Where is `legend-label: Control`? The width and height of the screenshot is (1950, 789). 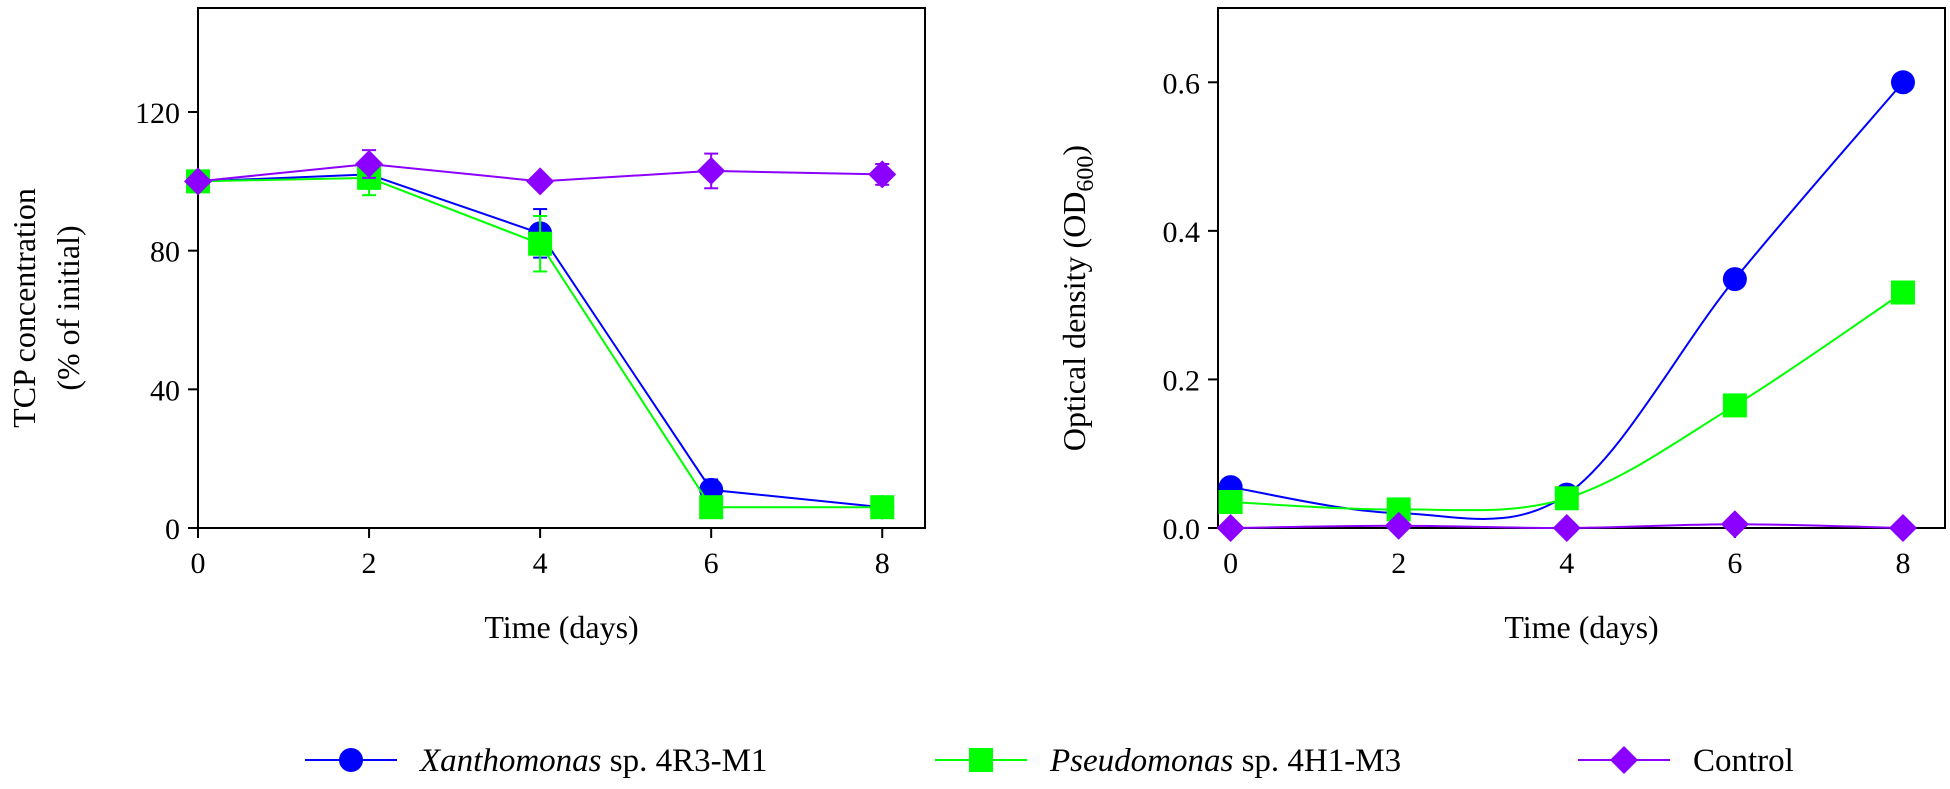 legend-label: Control is located at coordinates (1743, 761).